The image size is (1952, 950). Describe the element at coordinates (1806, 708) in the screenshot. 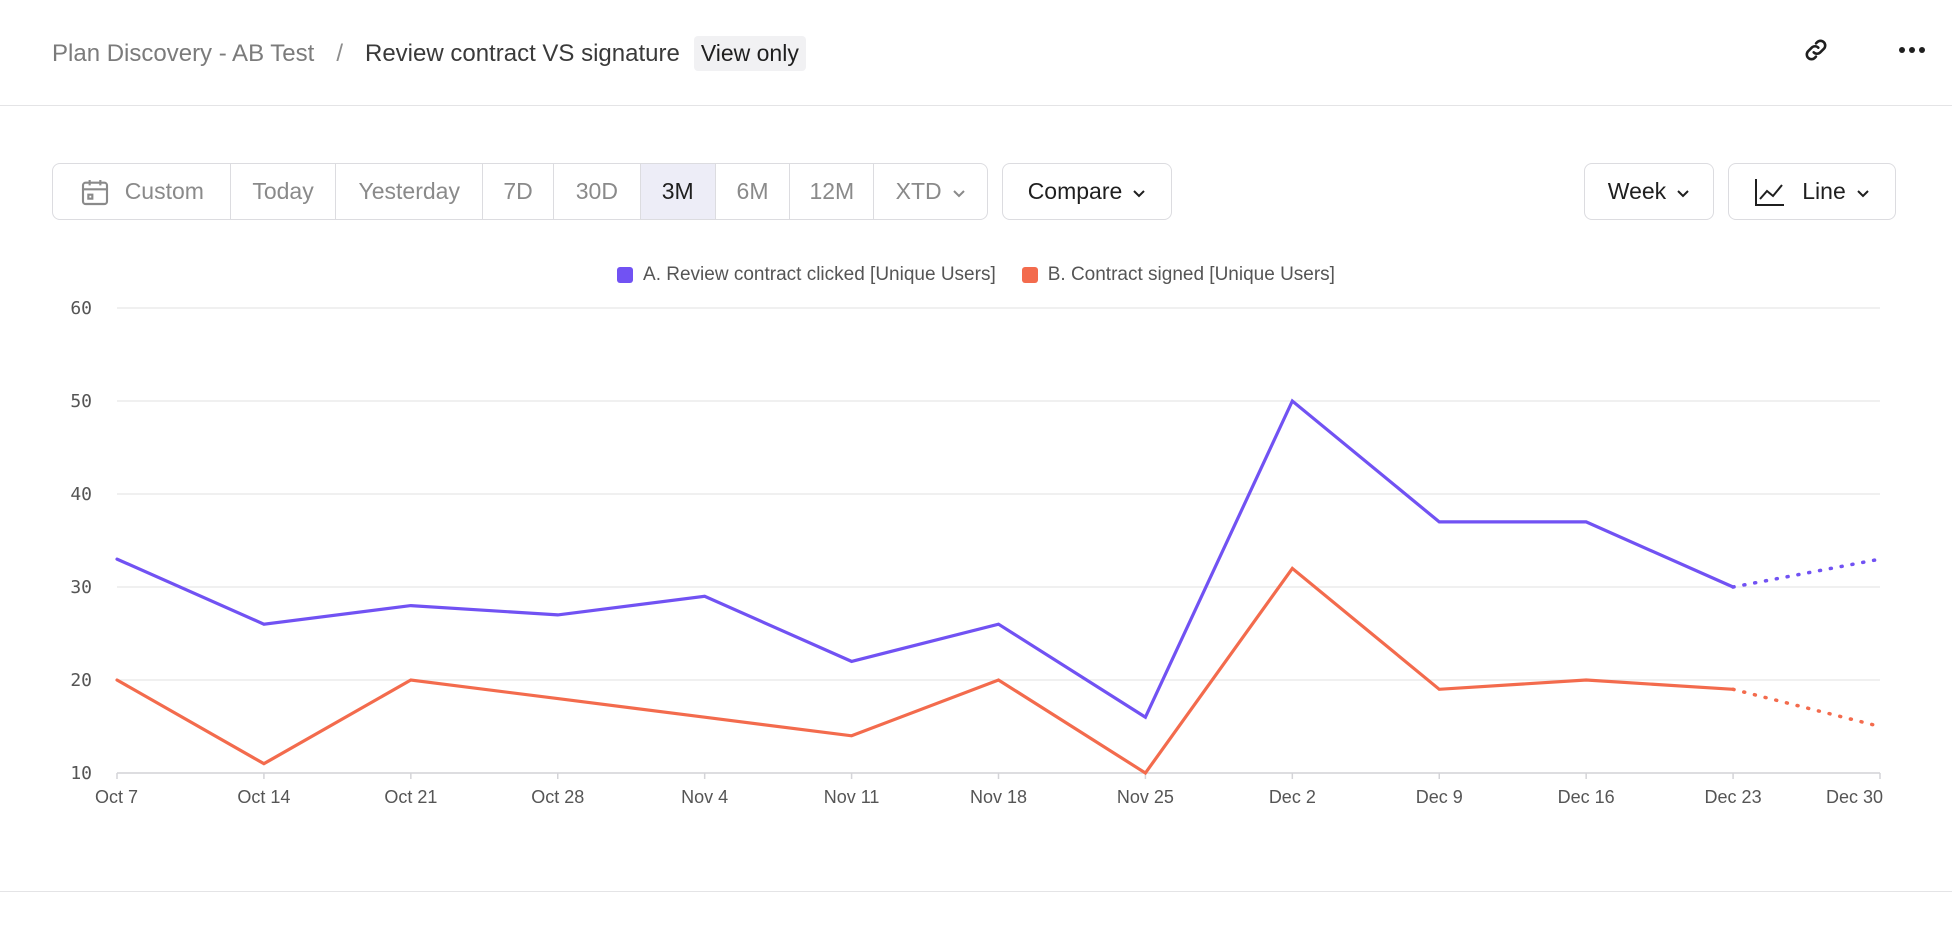

I see `series-projection-b` at that location.